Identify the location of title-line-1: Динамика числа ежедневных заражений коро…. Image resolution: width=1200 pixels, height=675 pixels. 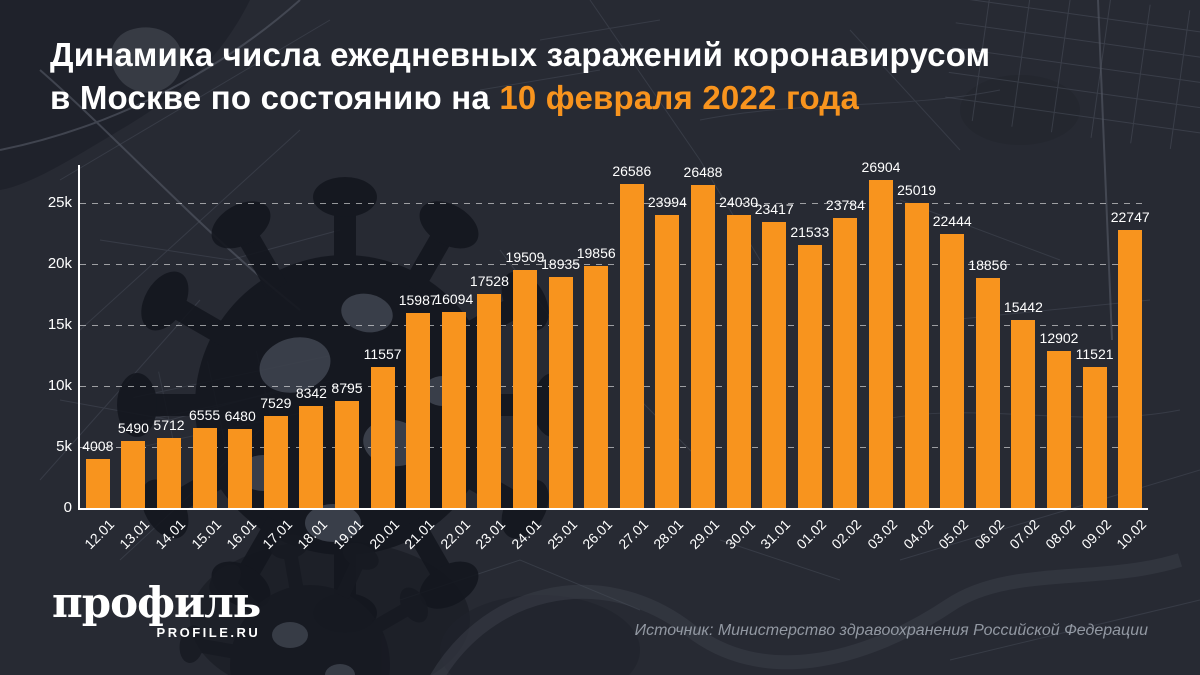
(520, 54).